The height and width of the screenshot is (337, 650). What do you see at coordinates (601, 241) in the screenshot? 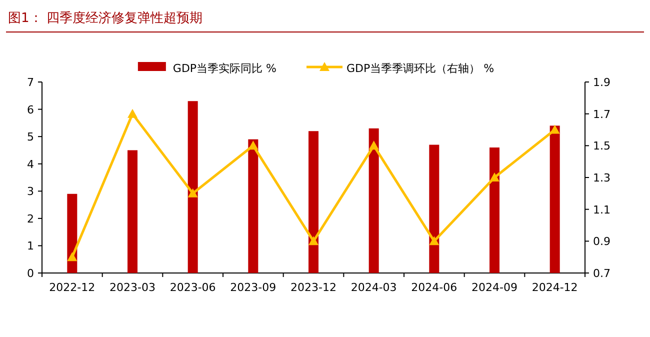
I see `y2-tick-label: 0.9` at bounding box center [601, 241].